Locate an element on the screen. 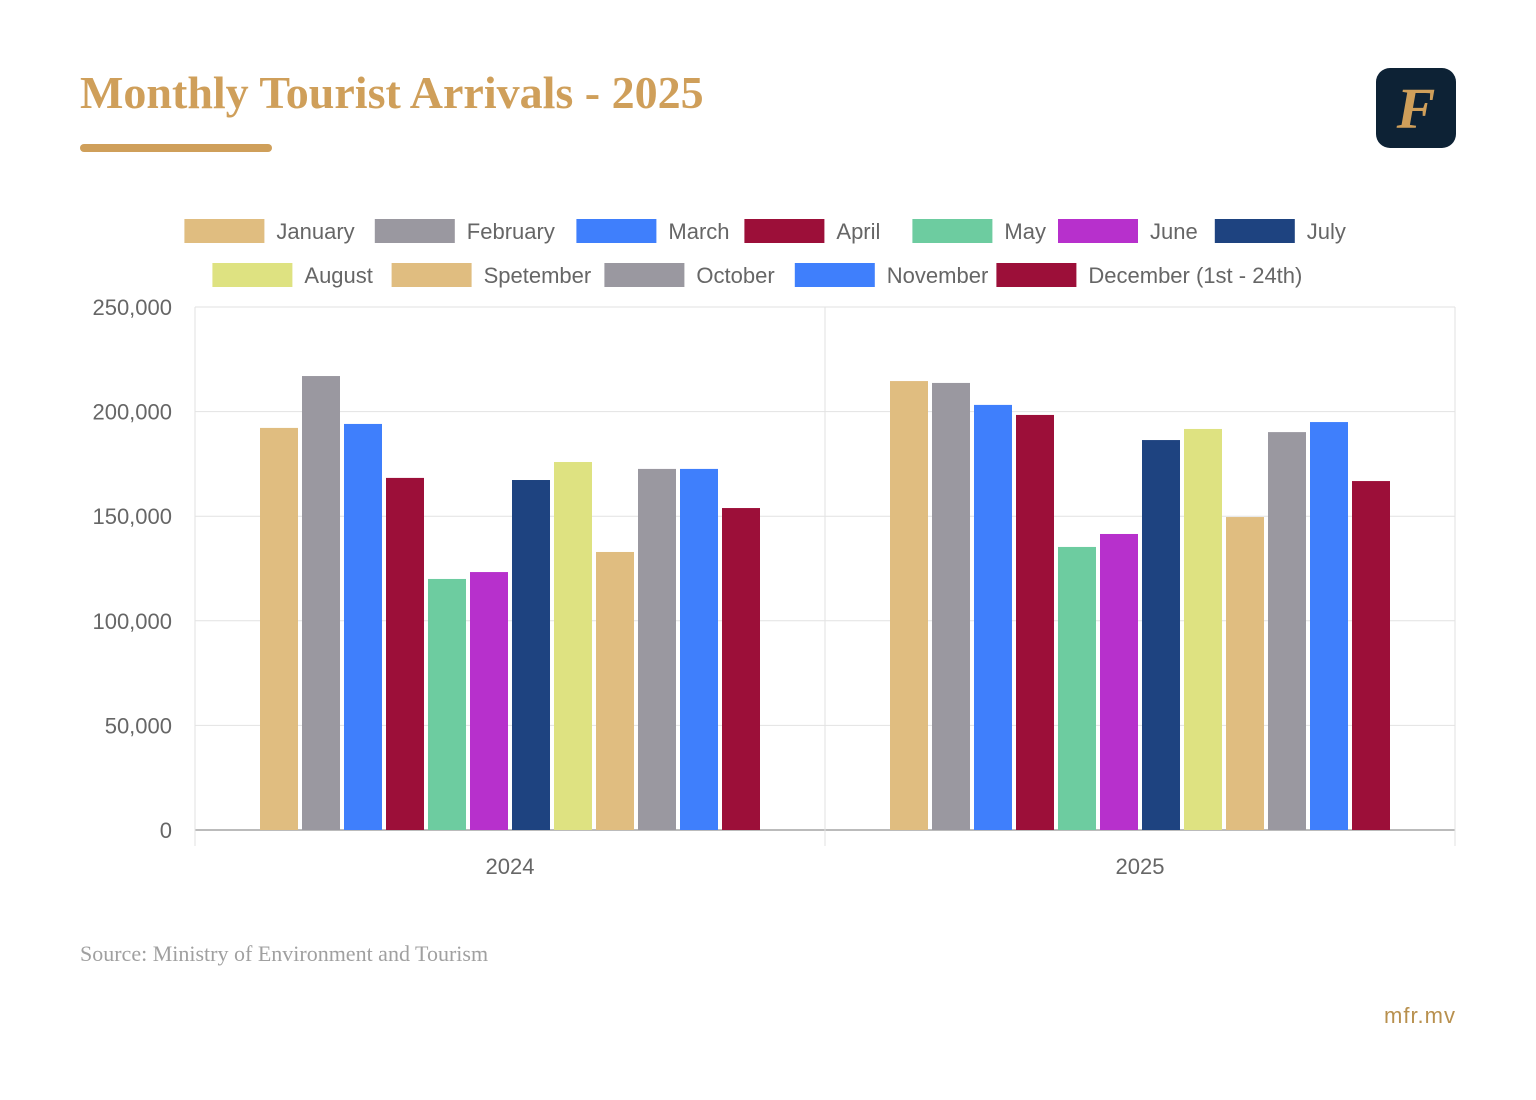 The width and height of the screenshot is (1536, 1100). bar-december-2025 is located at coordinates (1371, 655).